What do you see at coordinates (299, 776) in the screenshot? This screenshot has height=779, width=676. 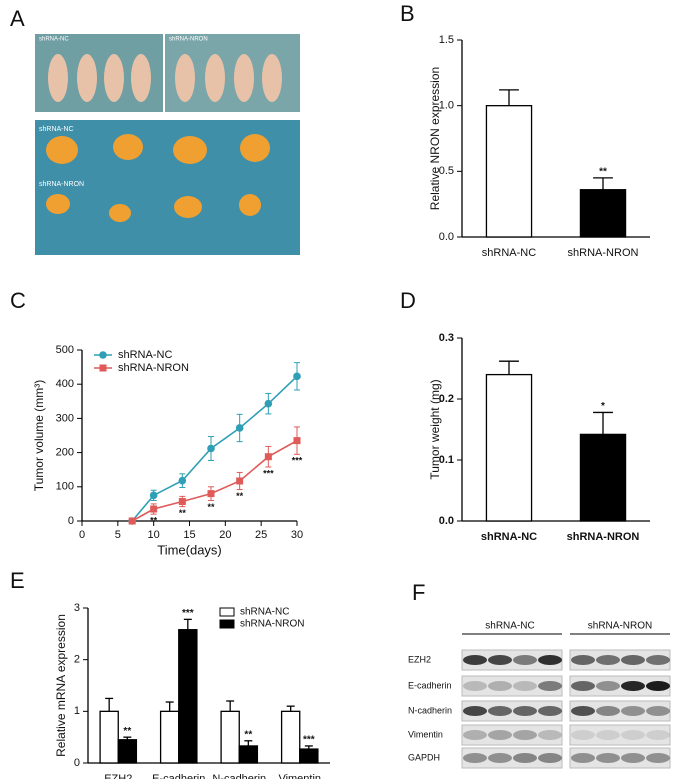 I see `x-tick-label: Vimentin` at bounding box center [299, 776].